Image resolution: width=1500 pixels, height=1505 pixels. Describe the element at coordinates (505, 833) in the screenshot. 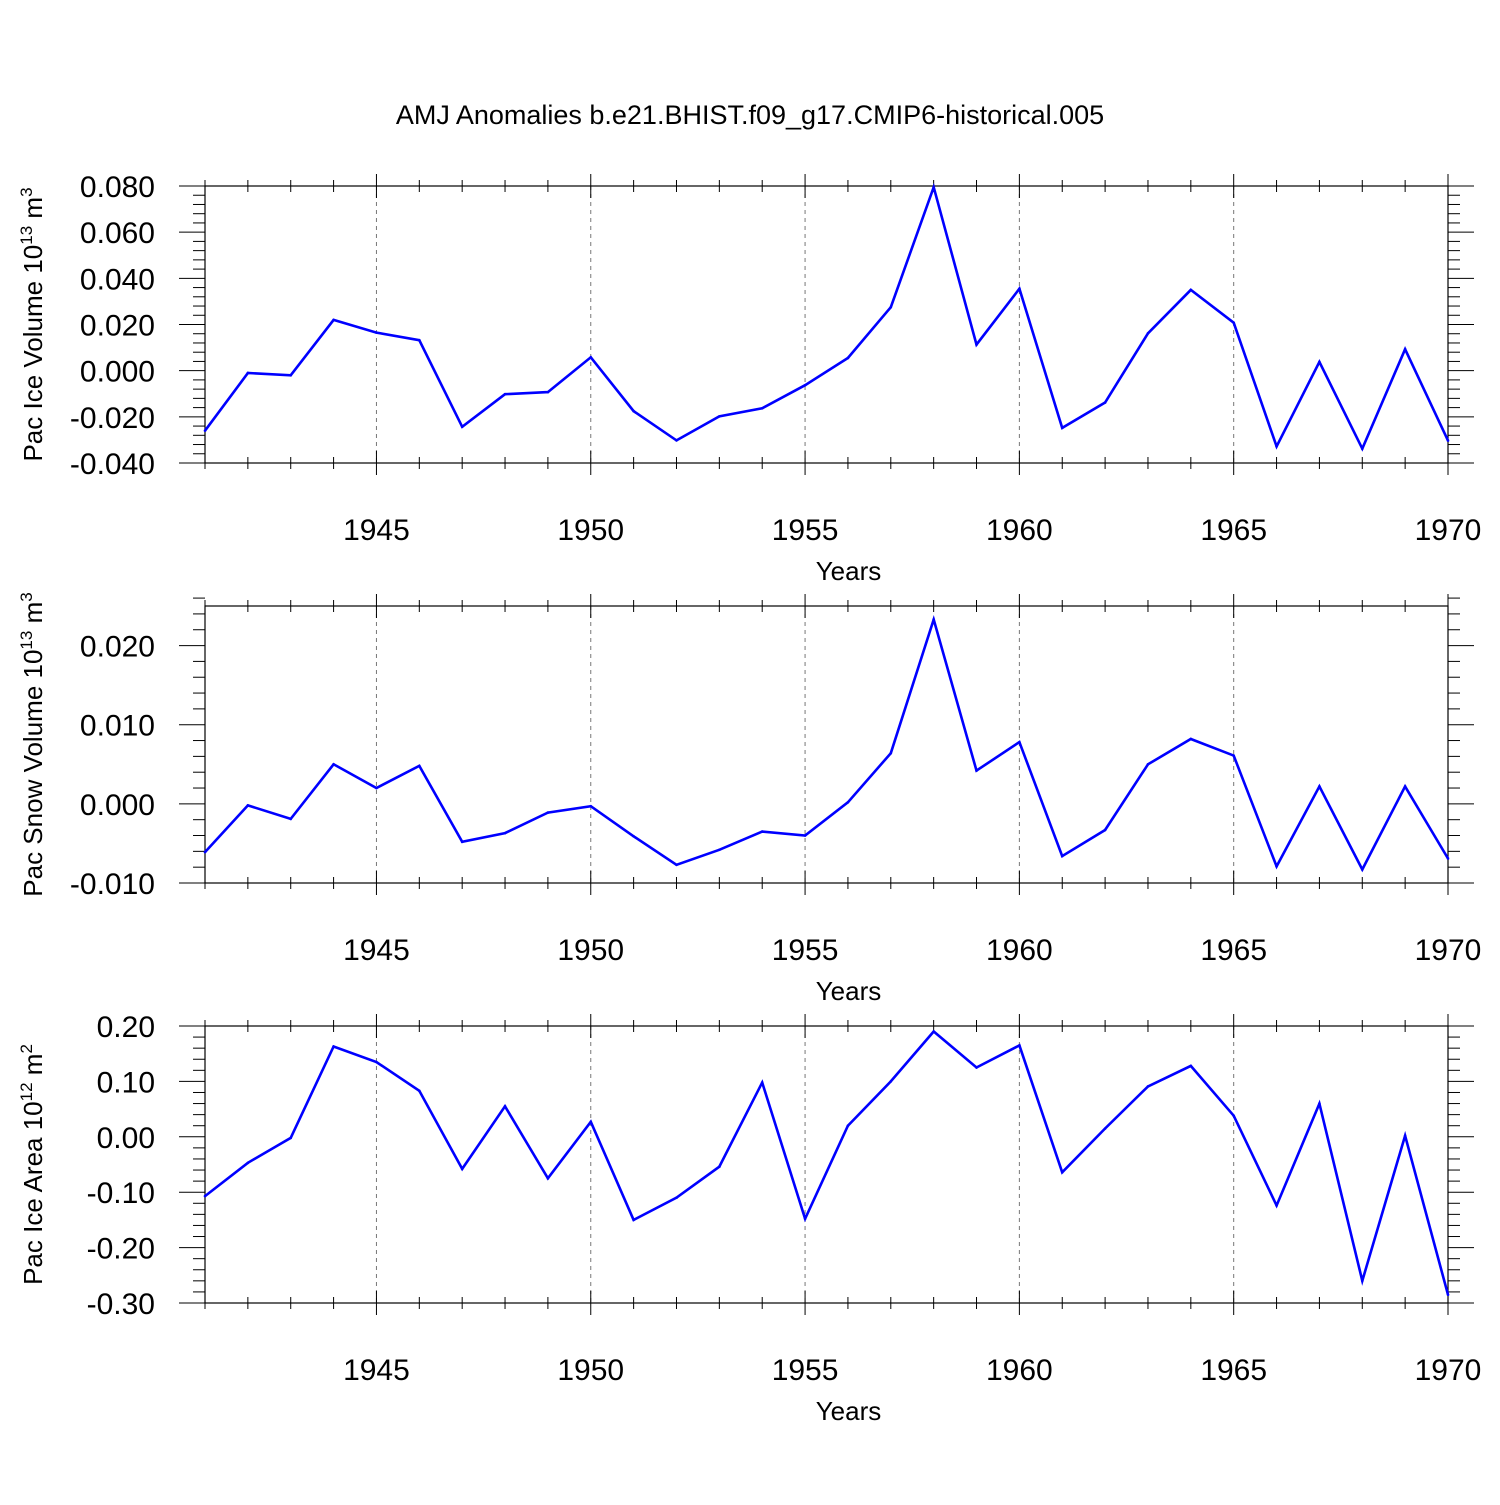

I see `pac-snow-volume-point-1948` at that location.